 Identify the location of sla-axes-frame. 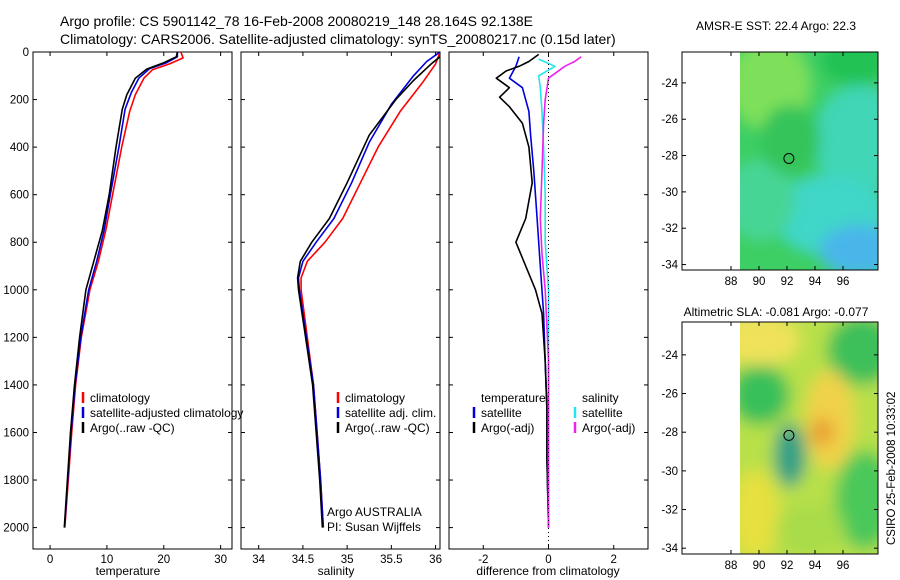
(780, 438).